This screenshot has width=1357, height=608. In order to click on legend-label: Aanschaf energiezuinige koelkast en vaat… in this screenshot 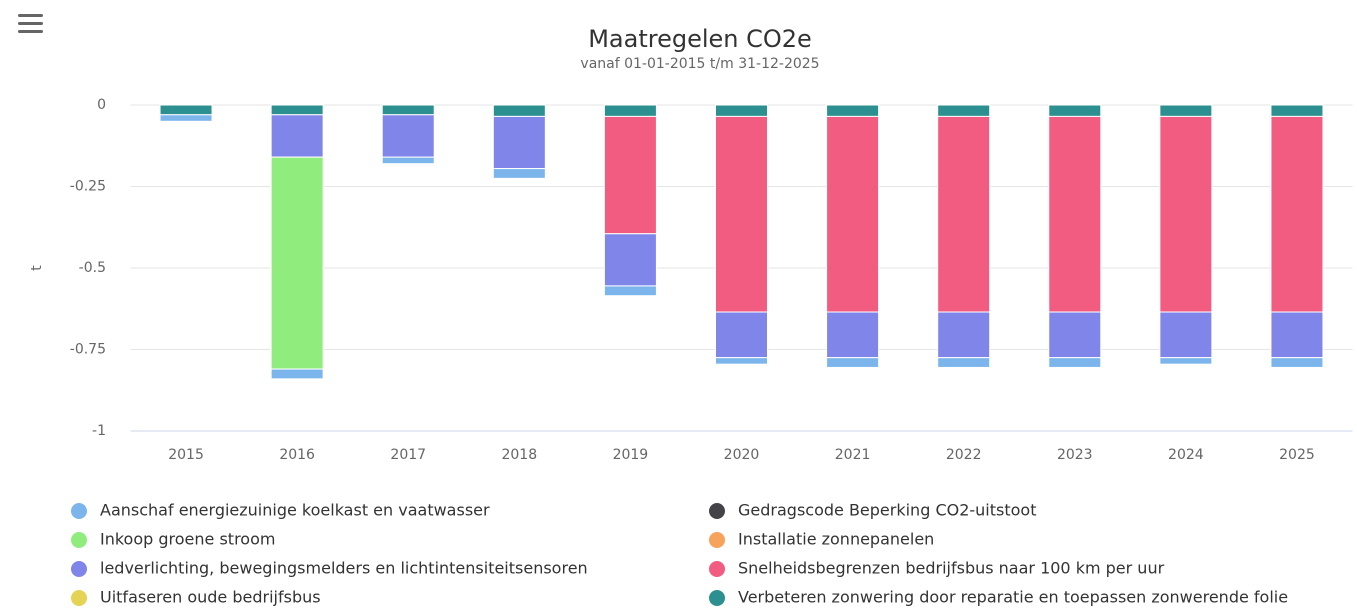, I will do `click(295, 510)`.